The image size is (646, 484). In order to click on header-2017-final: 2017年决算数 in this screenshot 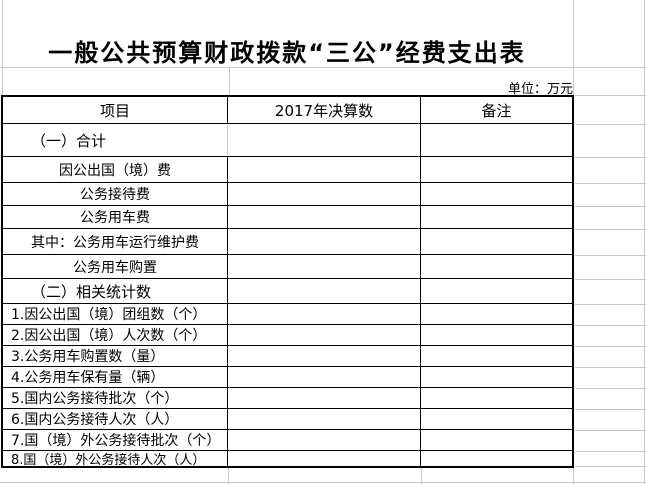, I will do `click(324, 110)`.